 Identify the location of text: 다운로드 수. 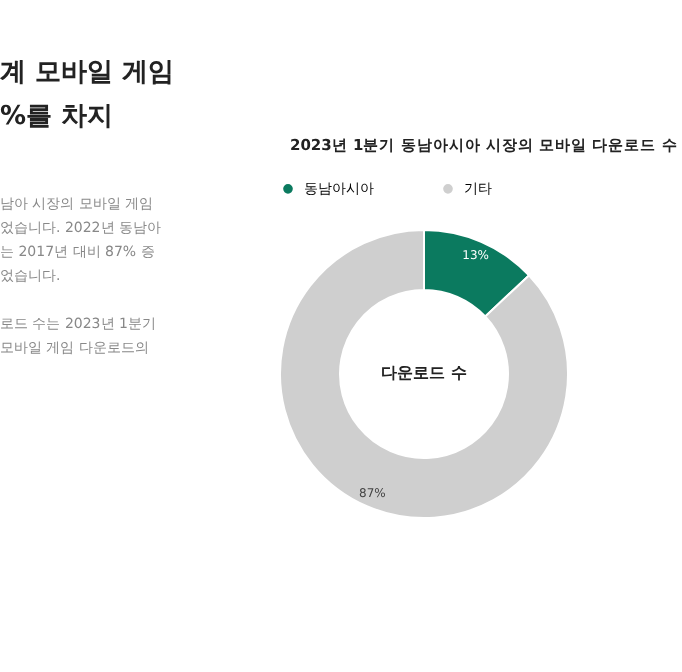
(424, 373).